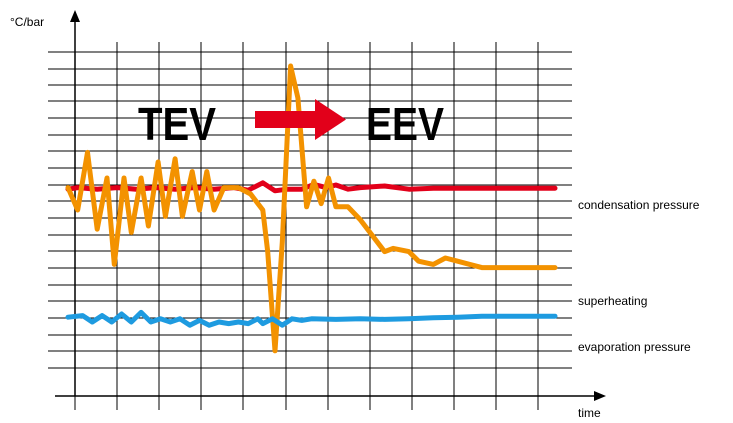 This screenshot has height=423, width=733. What do you see at coordinates (589, 413) in the screenshot?
I see `x-axis-label: time` at bounding box center [589, 413].